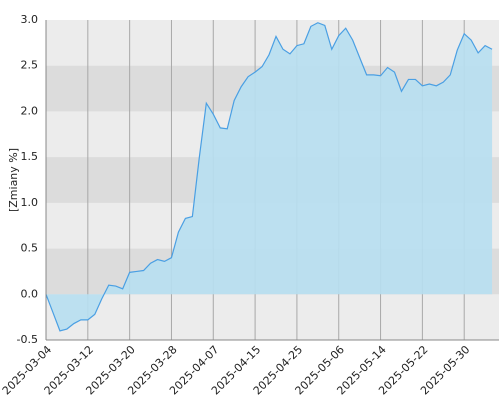  Describe the element at coordinates (30, 248) in the screenshot. I see `y-tick-label: 0.5` at that location.